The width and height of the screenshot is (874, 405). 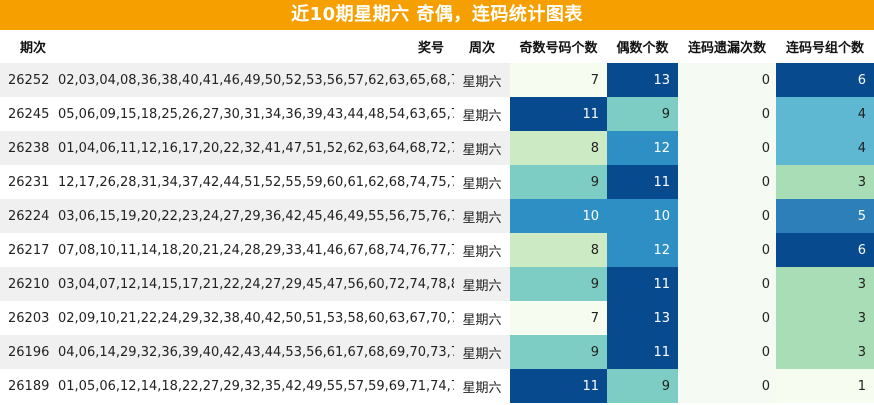 I want to click on cell-id: 26252, so click(x=29, y=80).